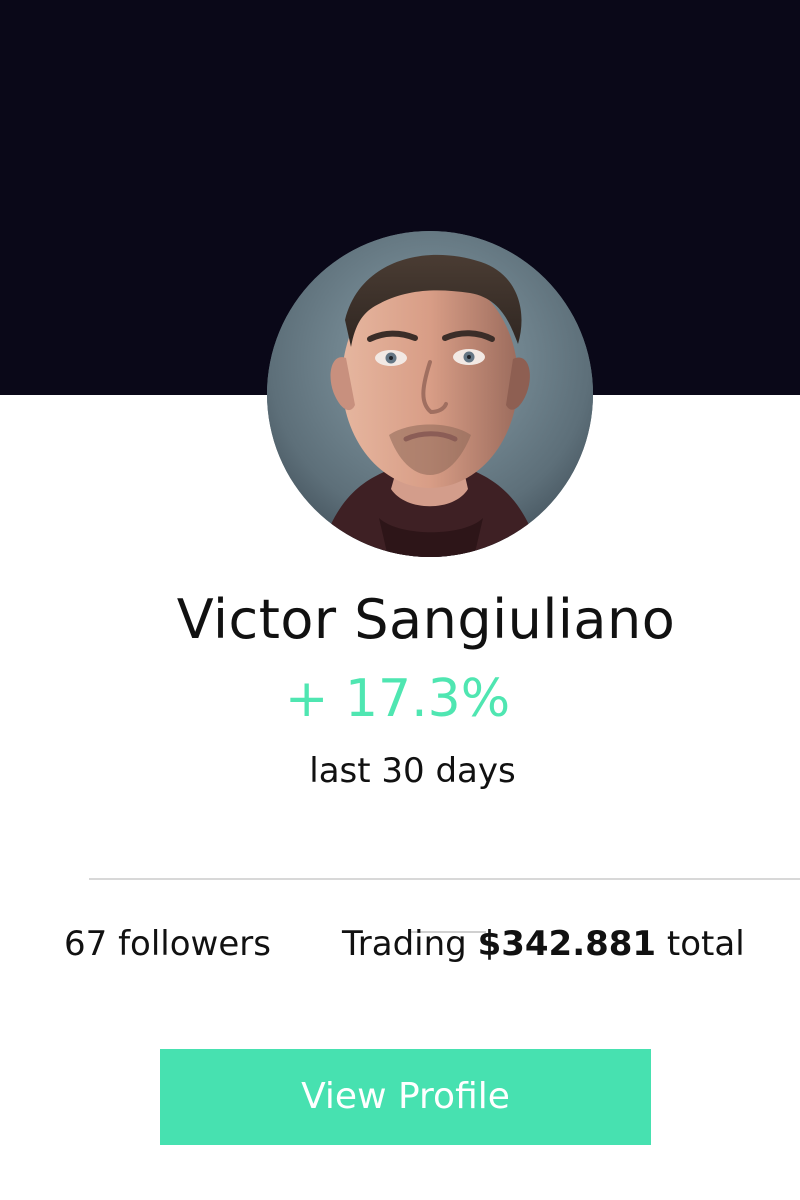  I want to click on person-portrait-icon, so click(430, 394).